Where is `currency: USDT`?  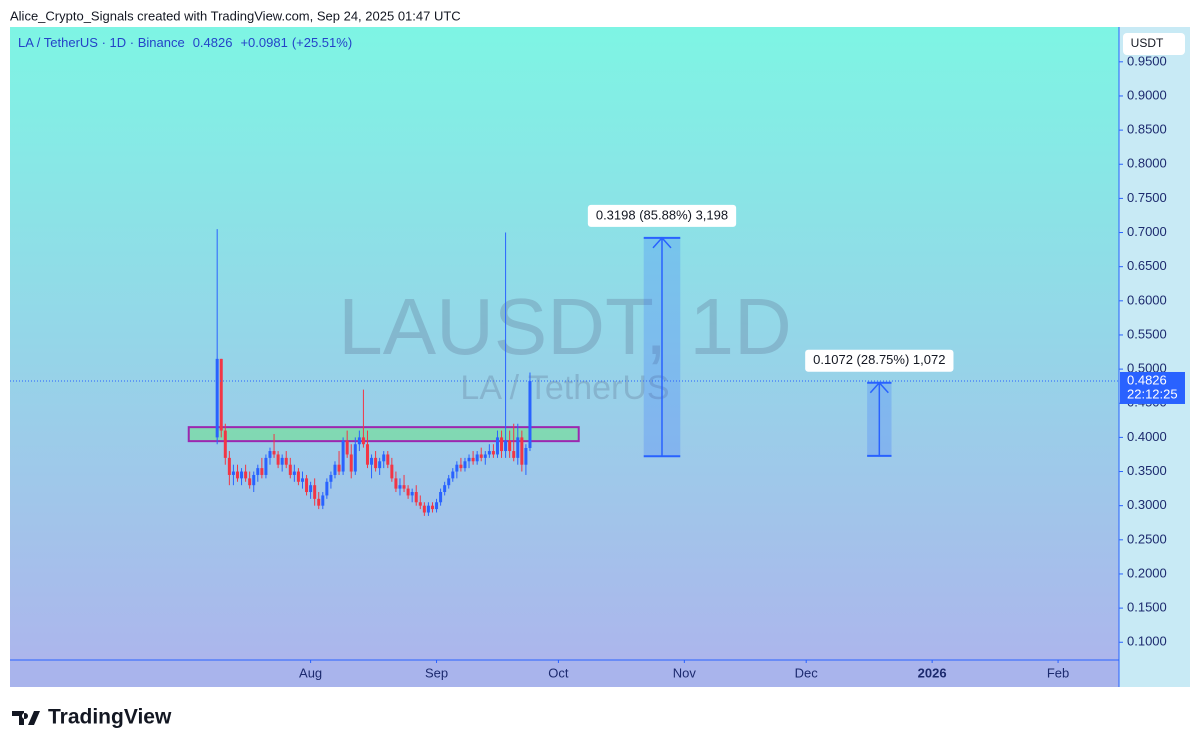 currency: USDT is located at coordinates (1147, 43).